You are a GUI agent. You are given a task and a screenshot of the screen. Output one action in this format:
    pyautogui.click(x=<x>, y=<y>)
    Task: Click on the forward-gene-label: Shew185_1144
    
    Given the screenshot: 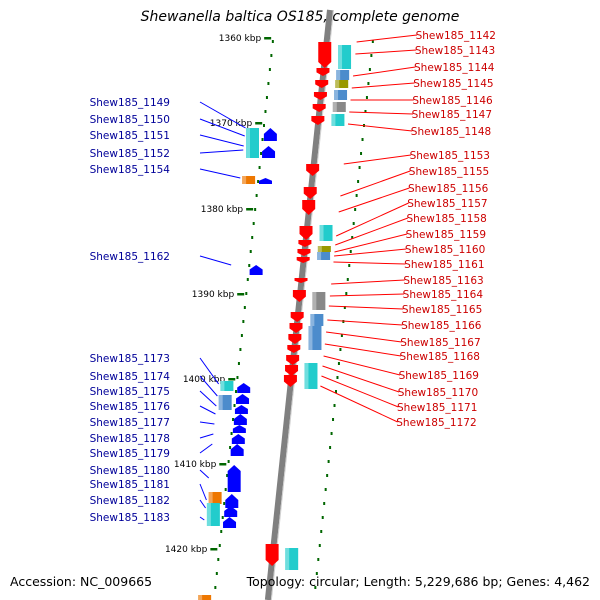 What is the action you would take?
    pyautogui.click(x=454, y=68)
    